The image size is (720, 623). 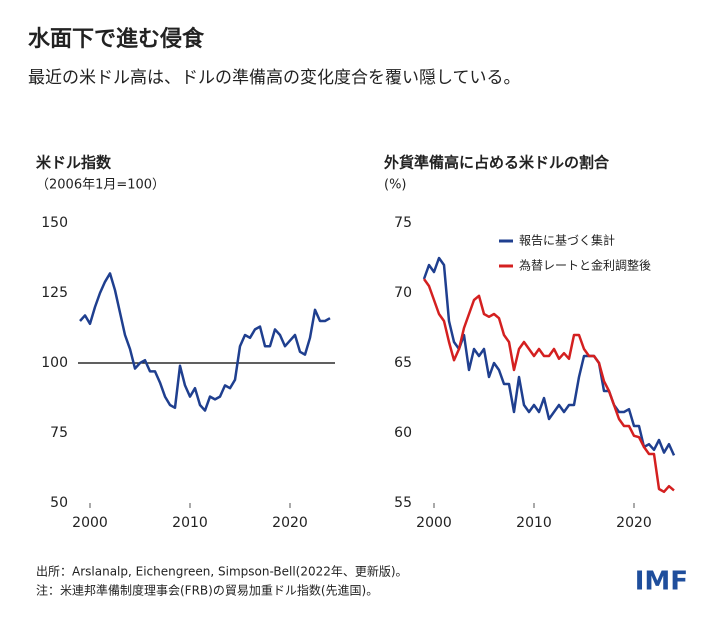 I want to click on legend-label: 報告に基づく集計, so click(x=567, y=240).